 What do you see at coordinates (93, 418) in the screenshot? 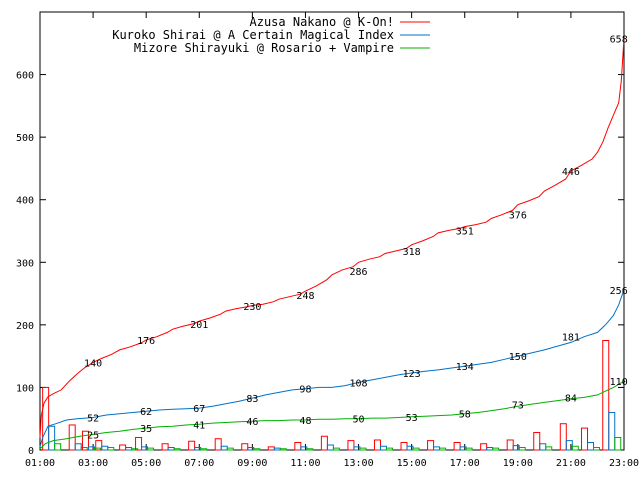
I see `data-label: 52` at bounding box center [93, 418].